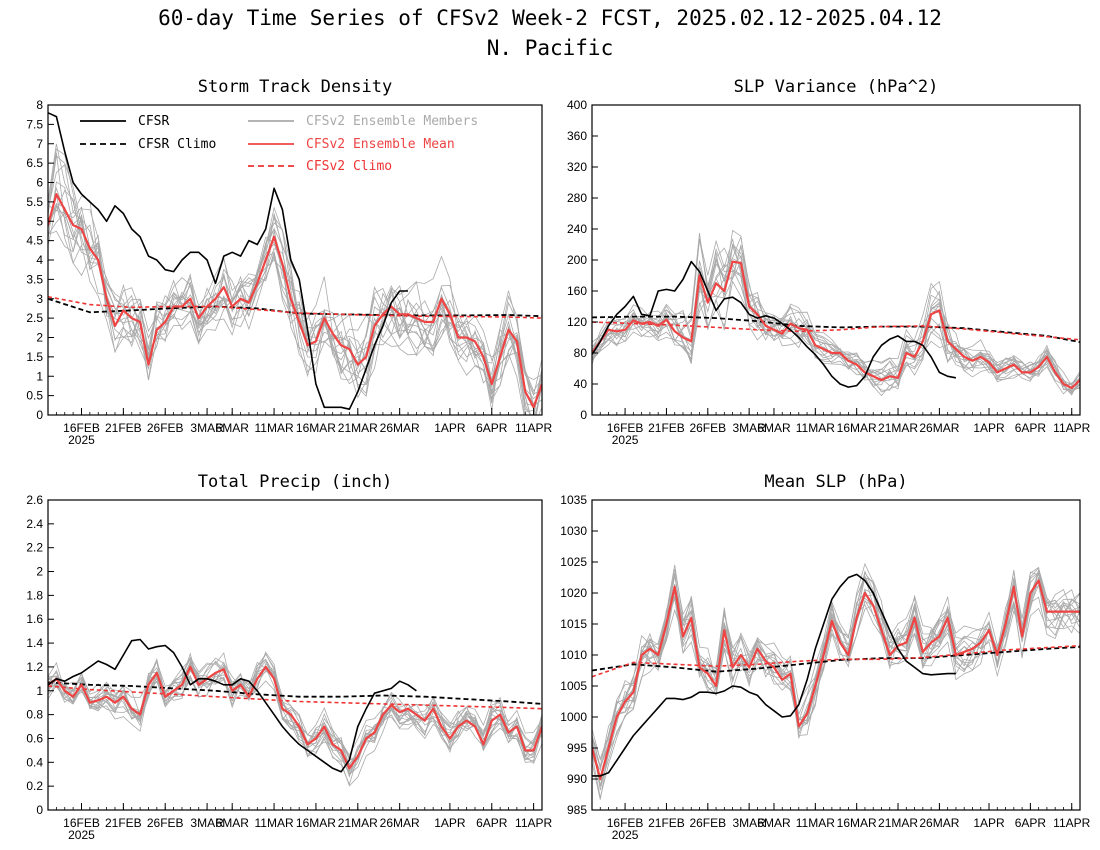 This screenshot has height=850, width=1100. What do you see at coordinates (39, 183) in the screenshot?
I see `y-tick-label: 6` at bounding box center [39, 183].